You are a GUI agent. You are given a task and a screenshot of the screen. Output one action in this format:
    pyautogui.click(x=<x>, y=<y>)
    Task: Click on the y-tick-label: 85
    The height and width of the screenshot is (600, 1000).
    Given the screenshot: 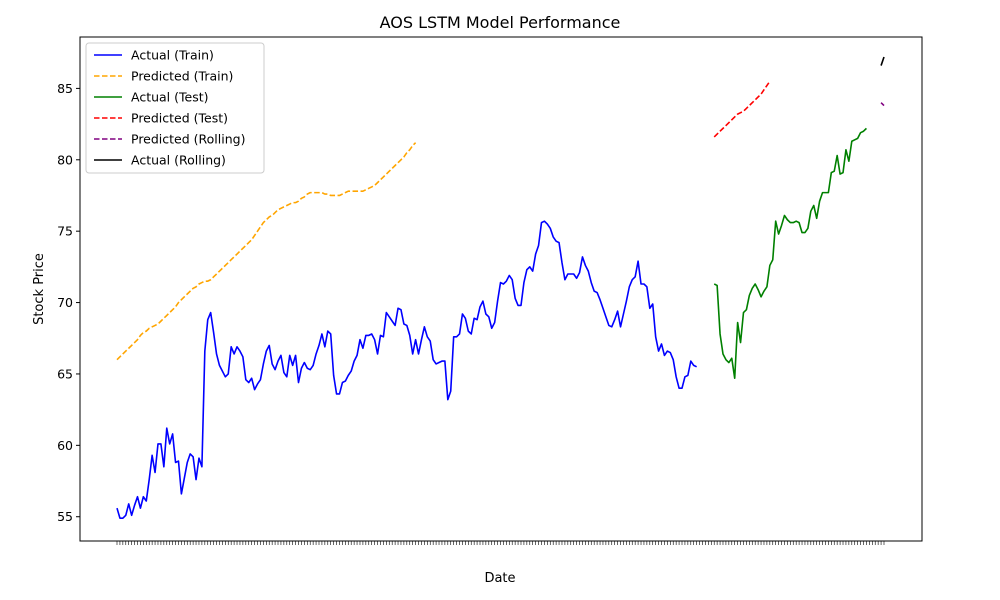 What is the action you would take?
    pyautogui.click(x=65, y=88)
    